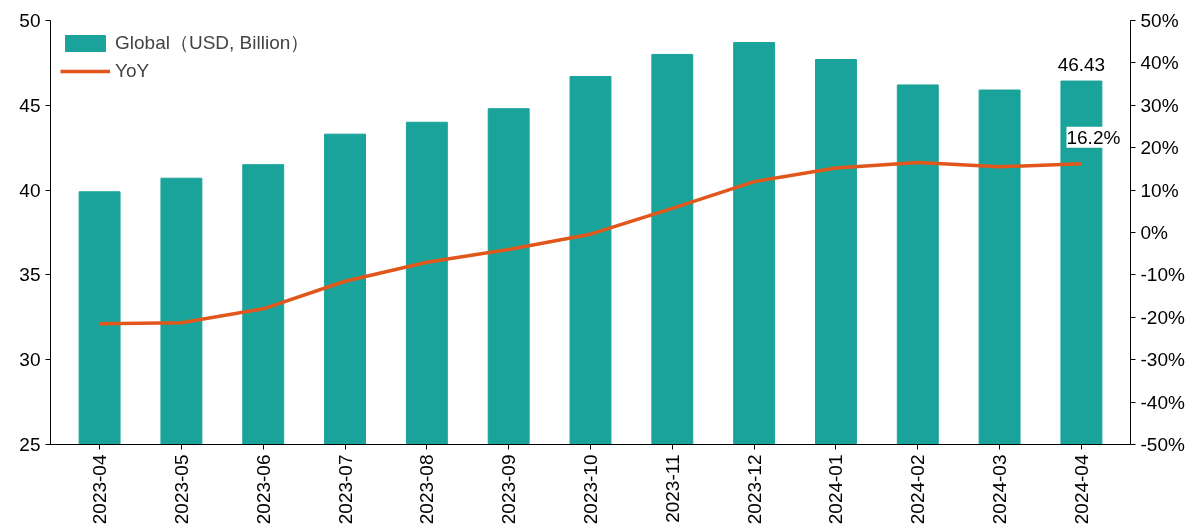  What do you see at coordinates (836, 489) in the screenshot?
I see `x-tick-label: 2024-01` at bounding box center [836, 489].